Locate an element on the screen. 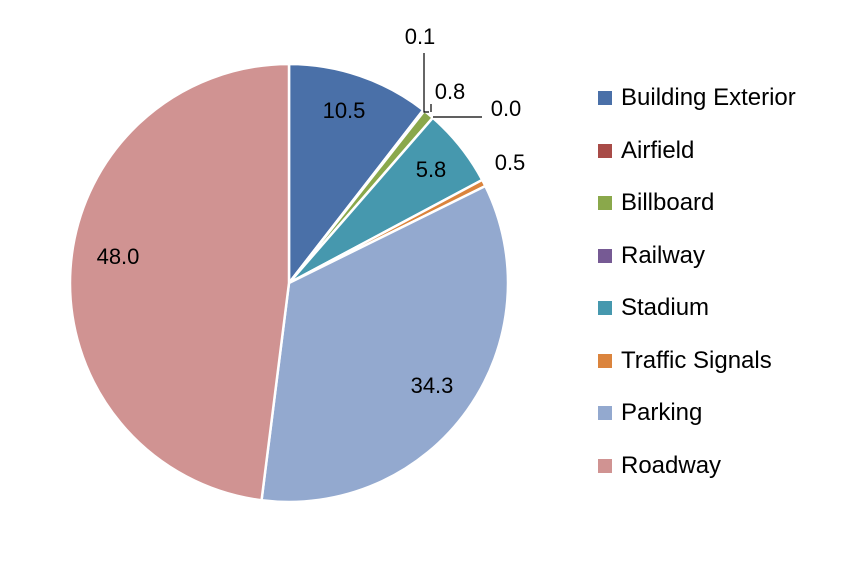 Image resolution: width=843 pixels, height=567 pixels. legend-item-airfield: Airfield is located at coordinates (697, 151).